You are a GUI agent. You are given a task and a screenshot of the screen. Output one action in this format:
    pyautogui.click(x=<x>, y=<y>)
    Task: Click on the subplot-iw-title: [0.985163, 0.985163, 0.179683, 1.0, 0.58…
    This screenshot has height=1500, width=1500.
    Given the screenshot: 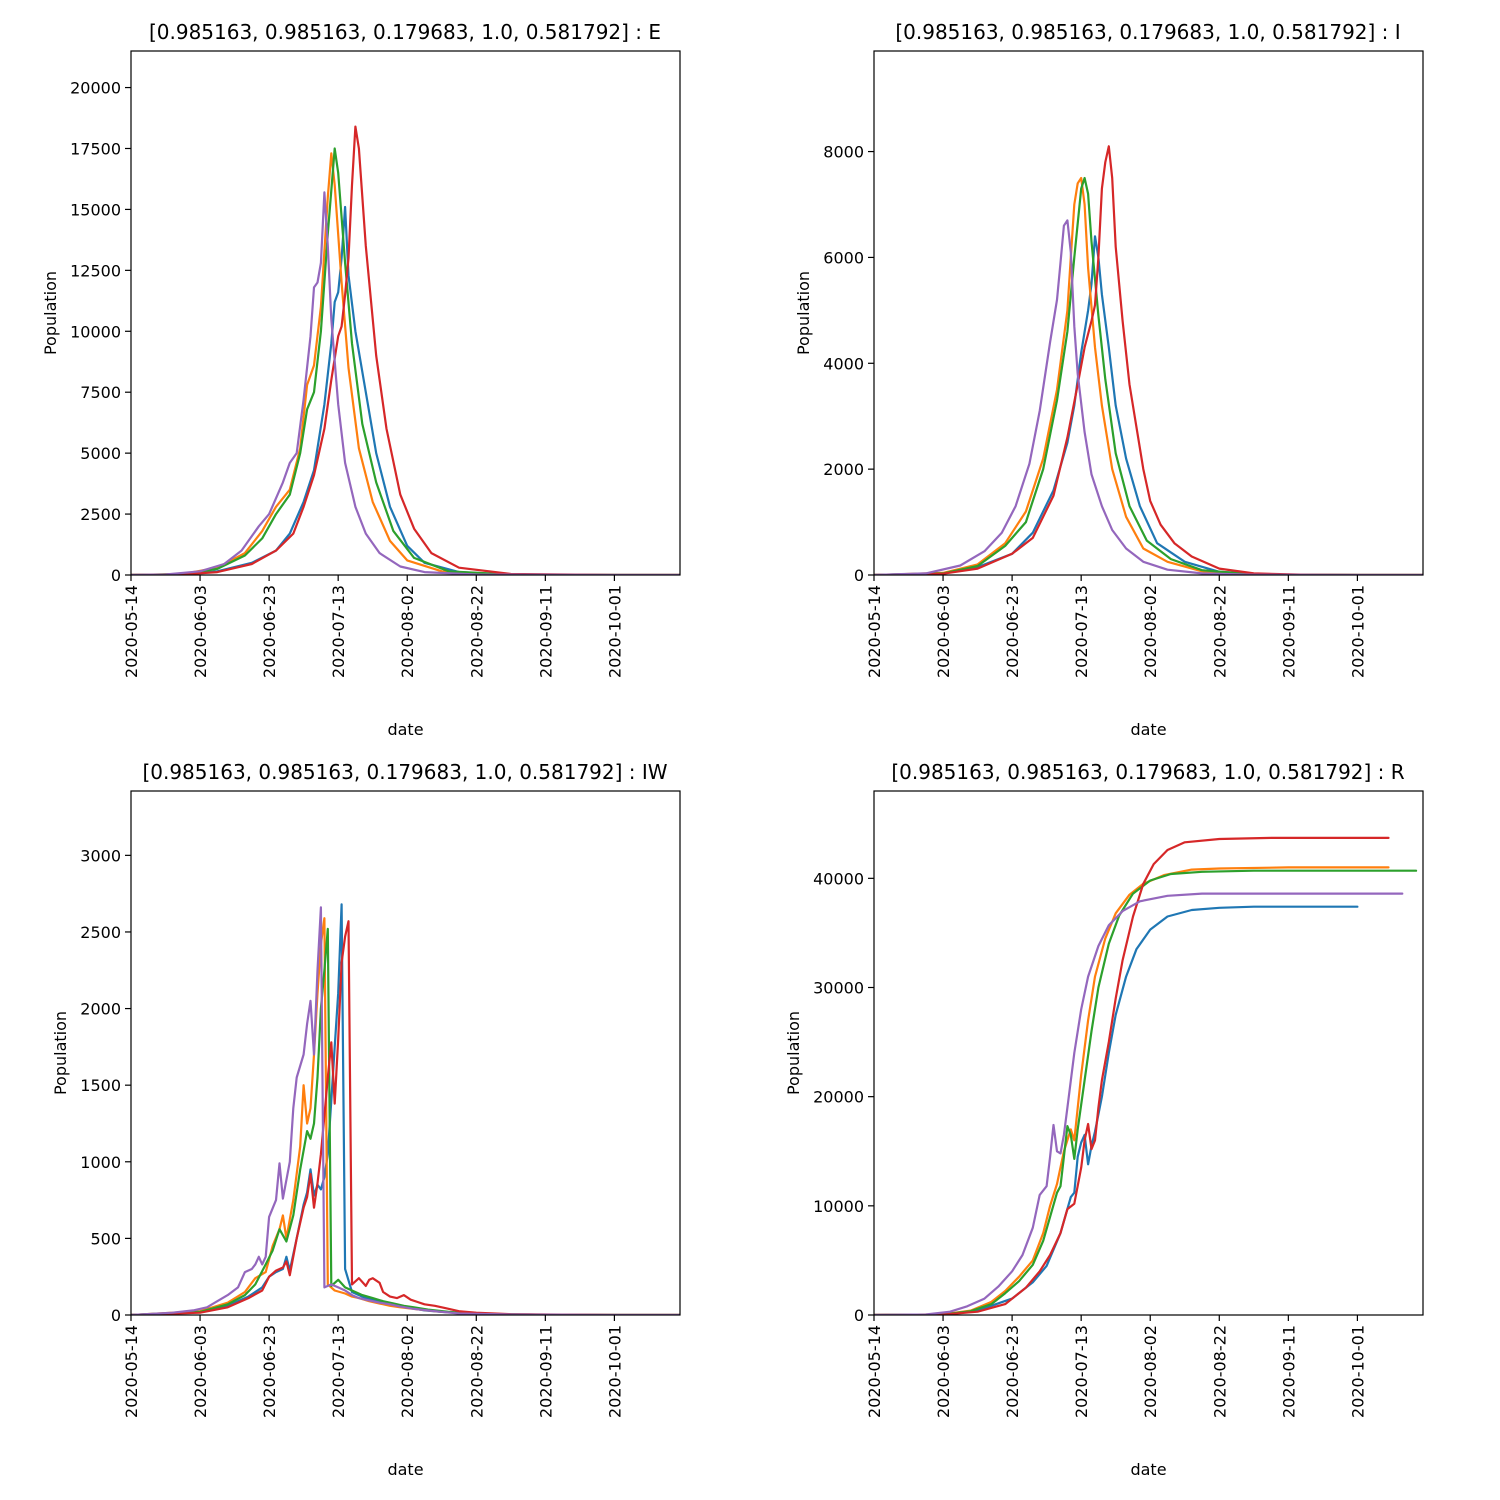 What is the action you would take?
    pyautogui.click(x=404, y=772)
    